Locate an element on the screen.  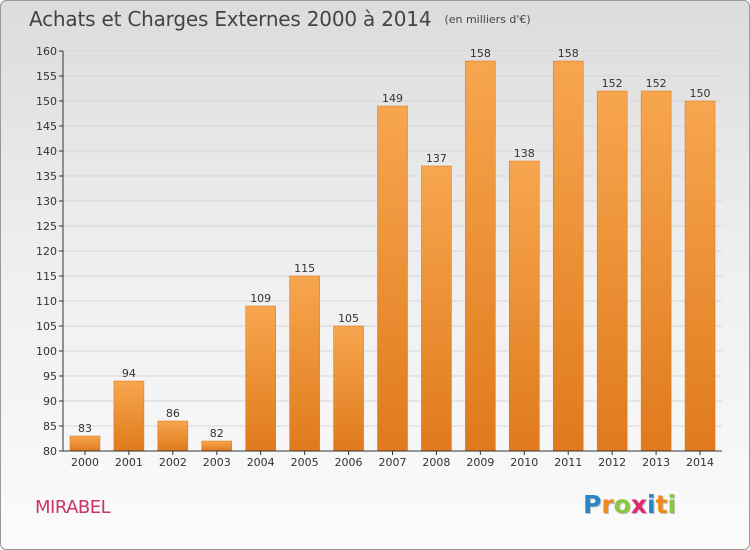
bar-2005 is located at coordinates (304, 363).